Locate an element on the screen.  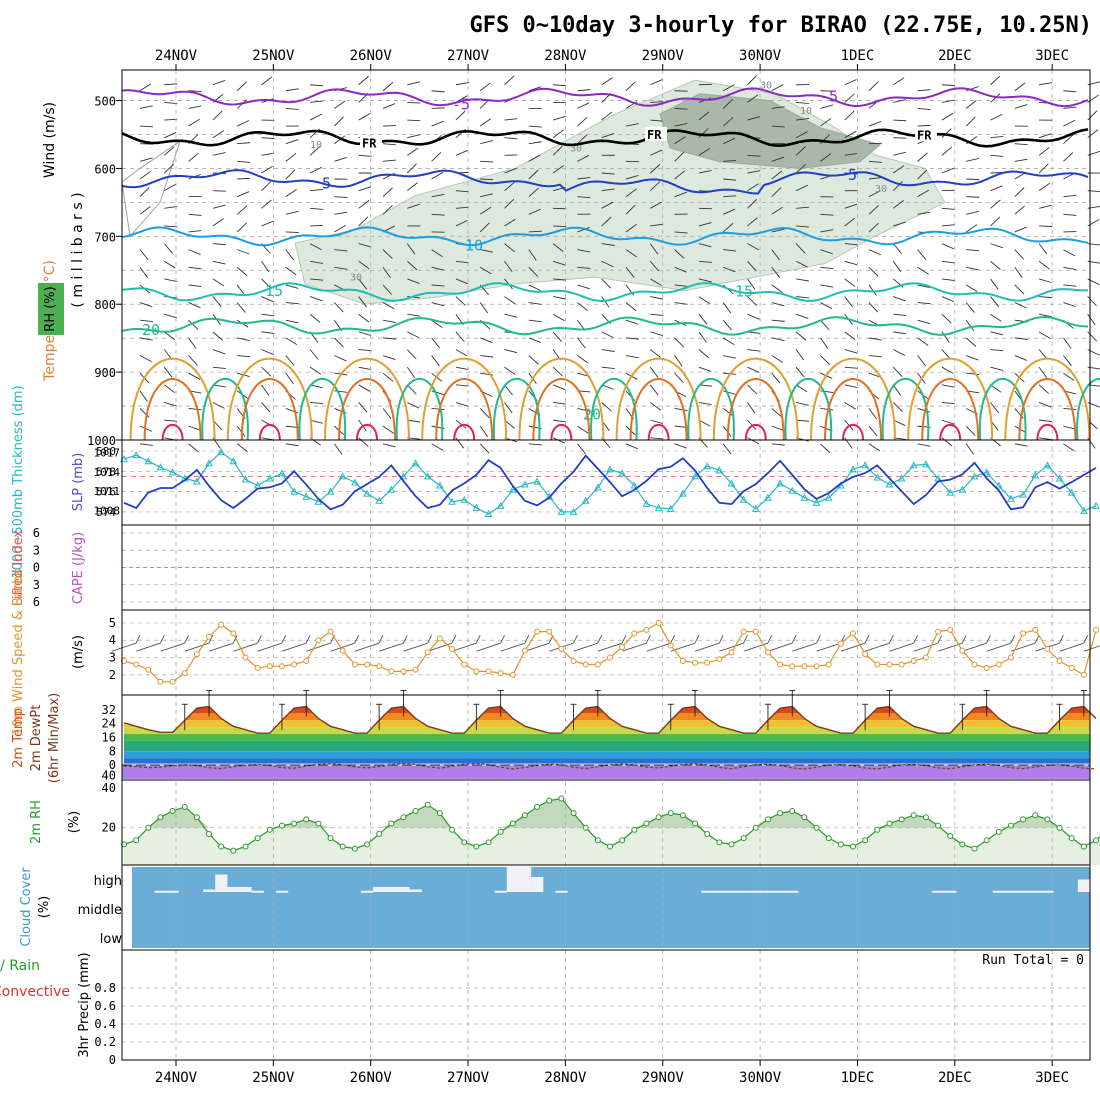
thickness-tick-label: 580 is located at coordinates (106, 451).